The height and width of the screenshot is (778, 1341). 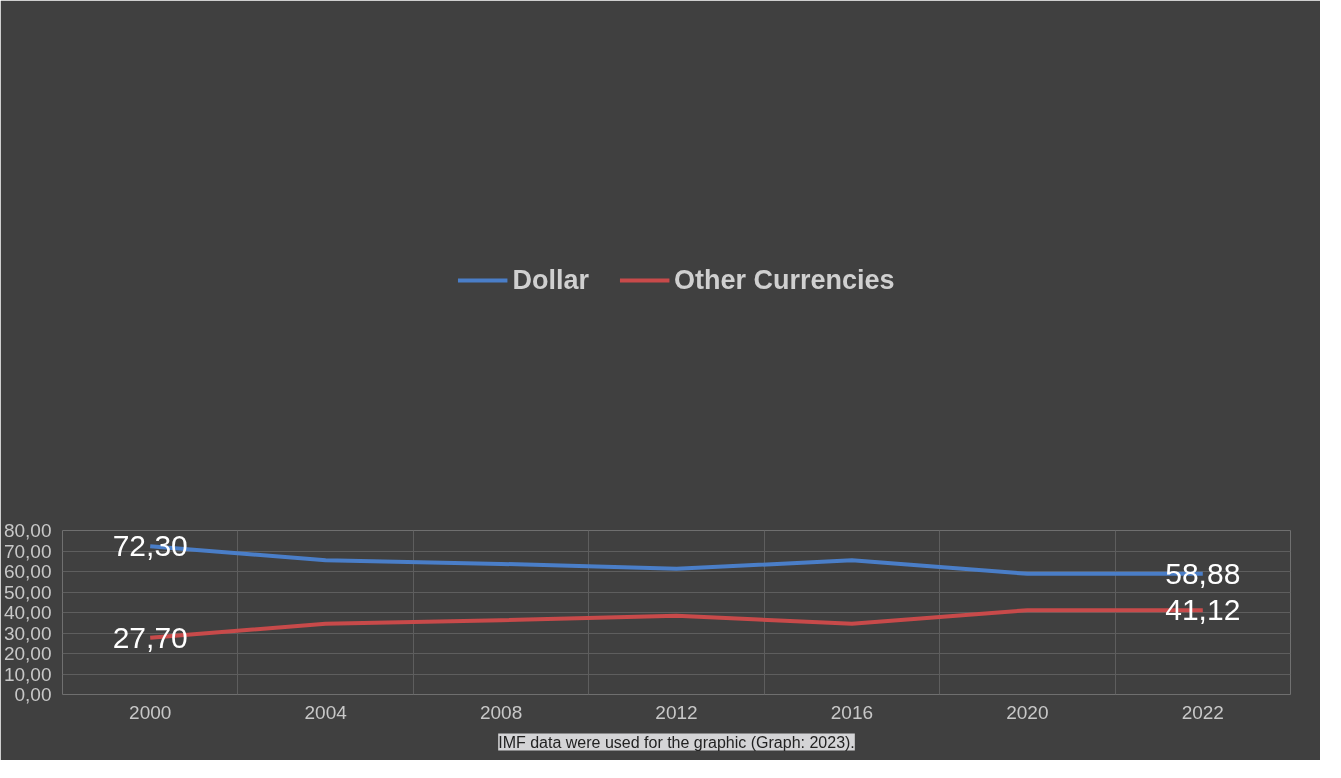 What do you see at coordinates (1203, 610) in the screenshot?
I see `data-label: 41,12` at bounding box center [1203, 610].